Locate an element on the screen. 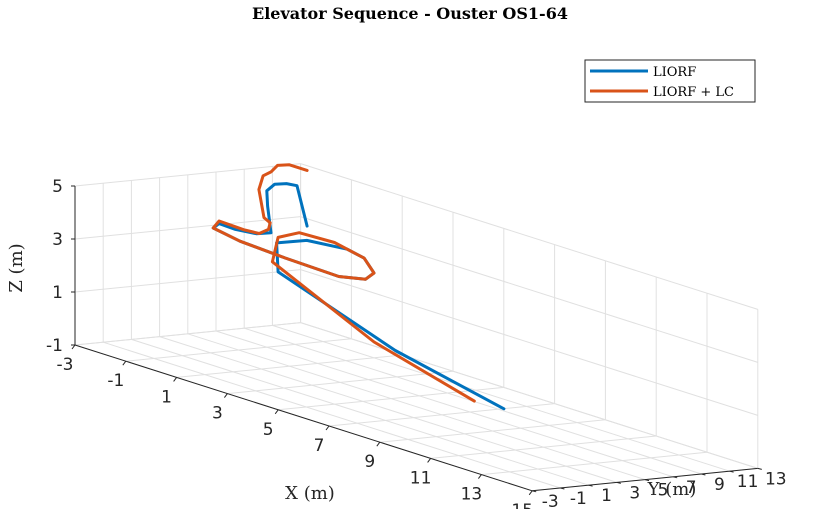 The image size is (819, 509). x-tick-label: 9 is located at coordinates (369, 462).